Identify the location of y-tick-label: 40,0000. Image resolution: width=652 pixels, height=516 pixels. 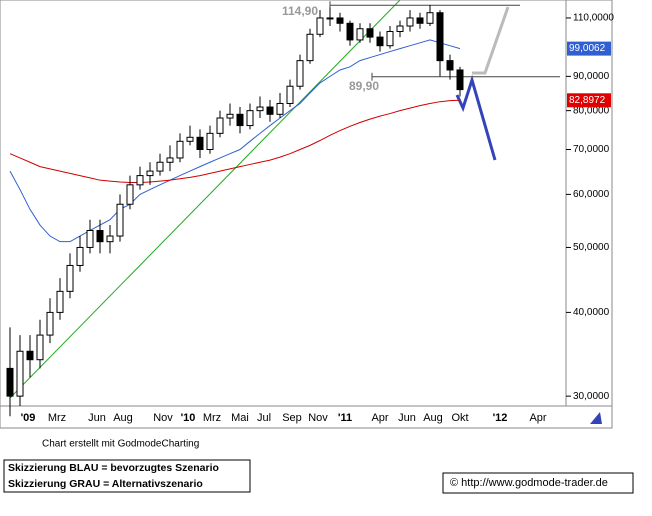
(591, 312).